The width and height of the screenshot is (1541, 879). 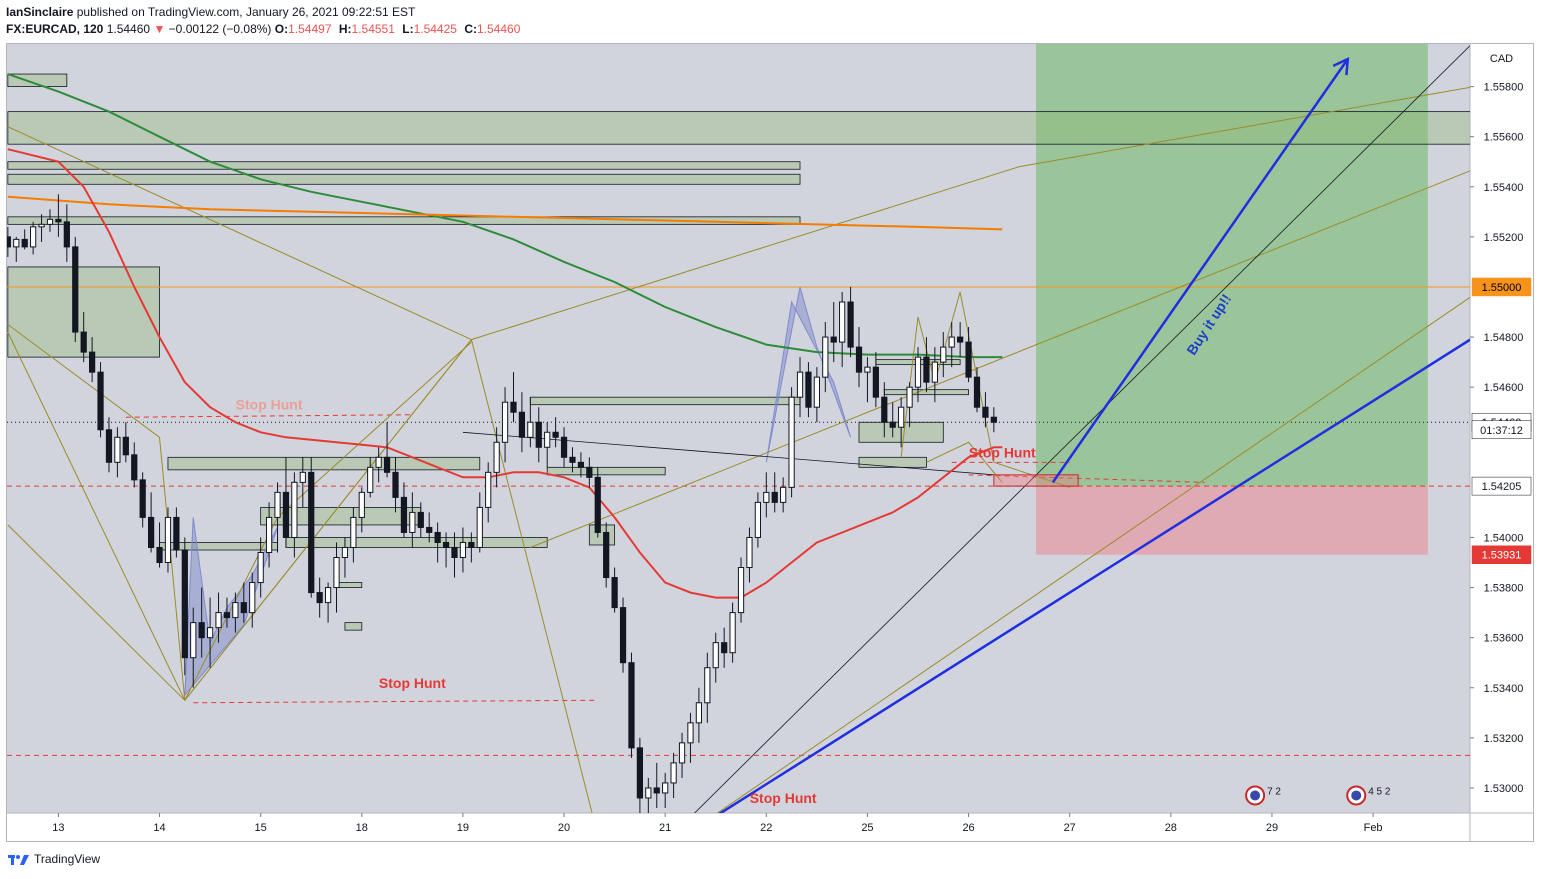 What do you see at coordinates (19, 859) in the screenshot?
I see `tradingview-logo-icon` at bounding box center [19, 859].